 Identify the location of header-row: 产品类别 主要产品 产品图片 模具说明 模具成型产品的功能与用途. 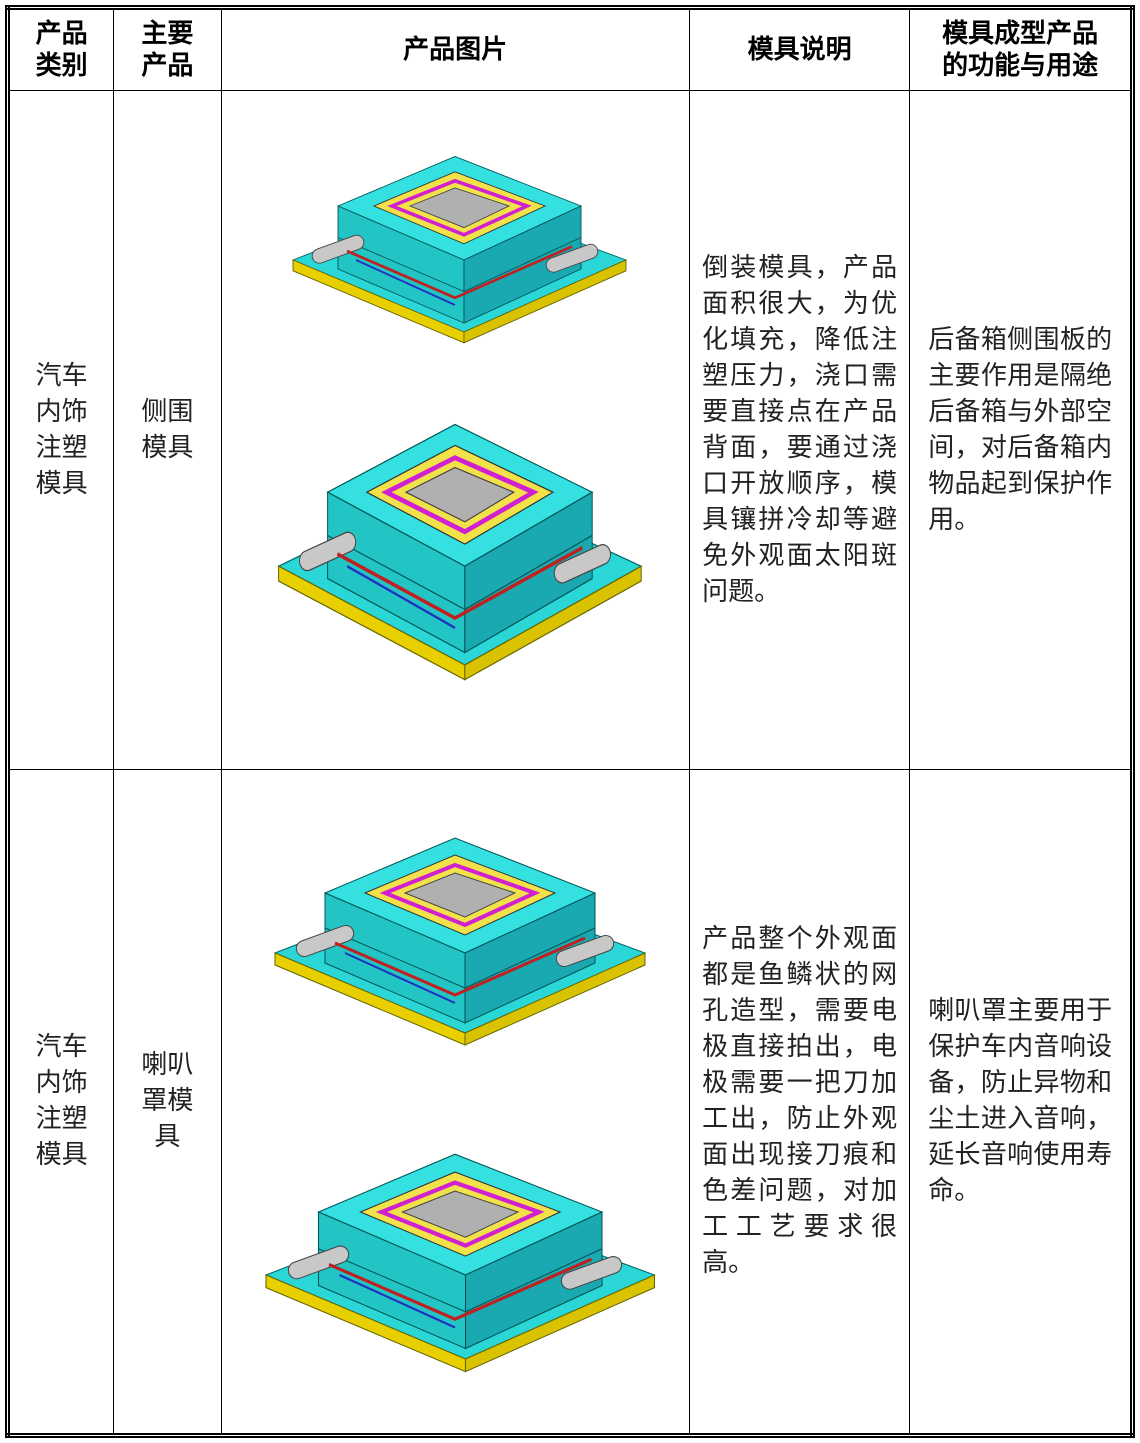
(569, 49).